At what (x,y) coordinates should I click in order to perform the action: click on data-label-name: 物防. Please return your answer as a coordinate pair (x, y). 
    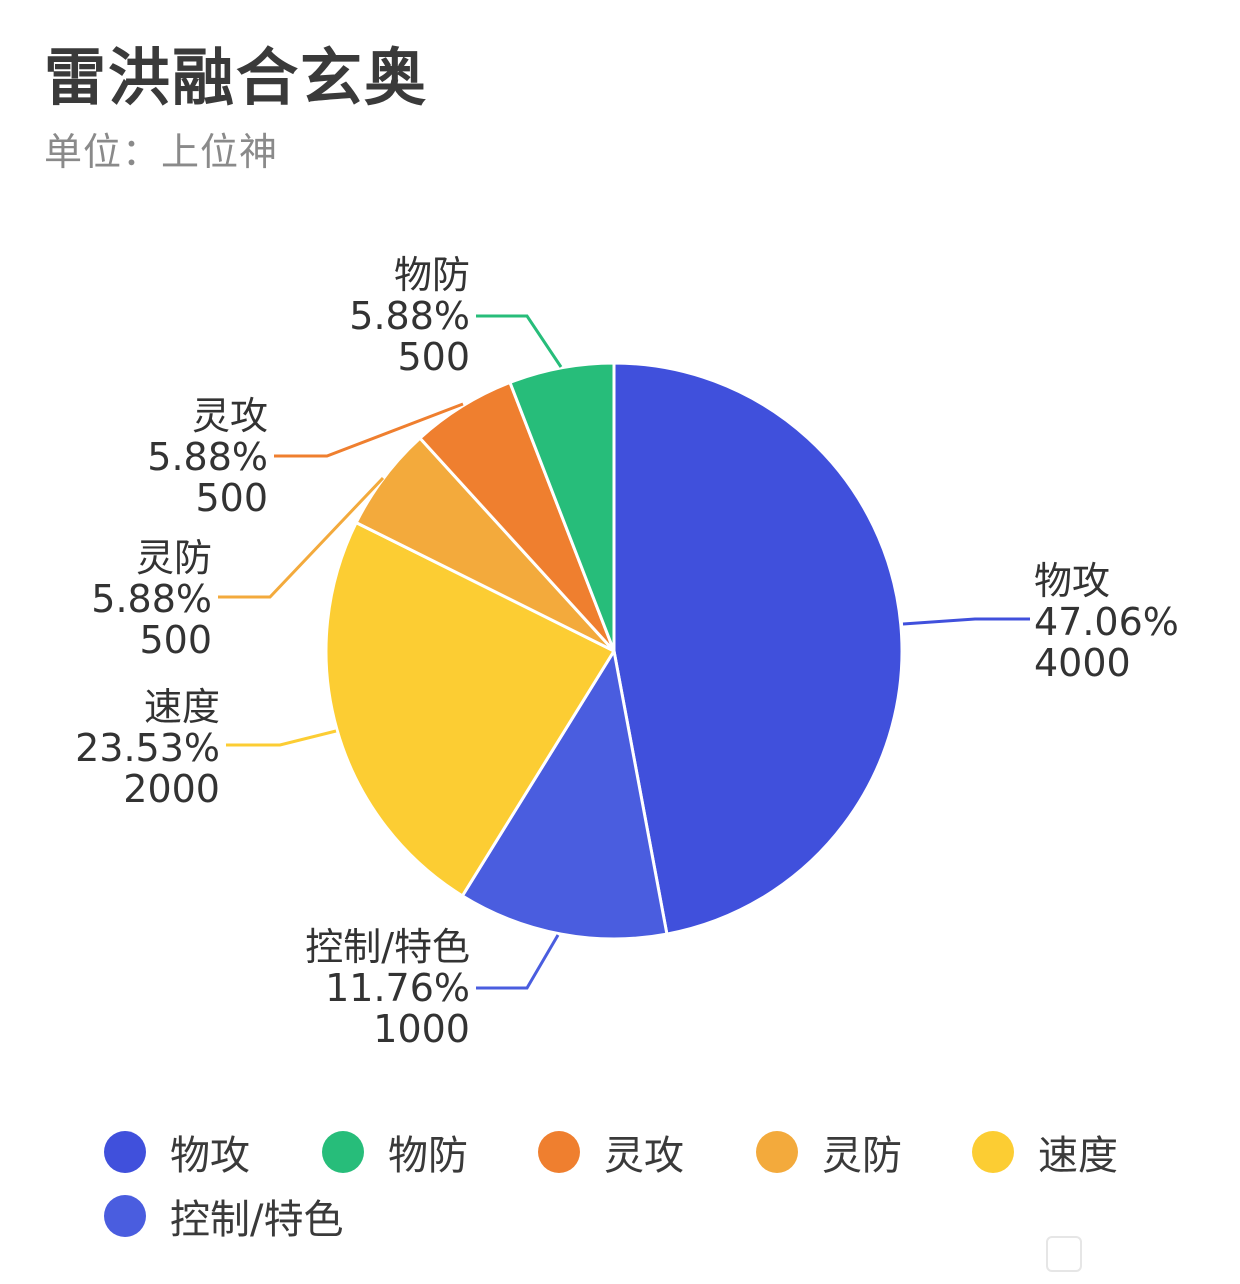
    Looking at the image, I should click on (432, 275).